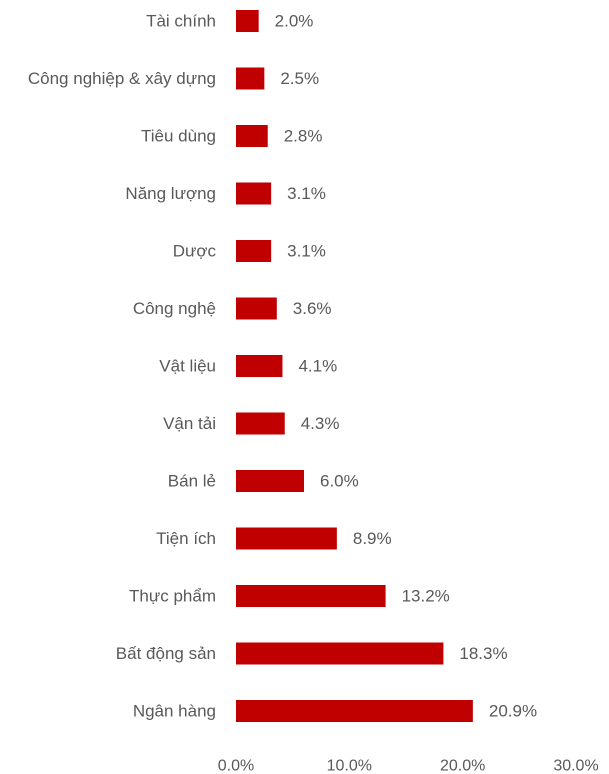 This screenshot has height=774, width=609. Describe the element at coordinates (122, 78) in the screenshot. I see `category-label: Công nghiệp & xây dựng` at that location.